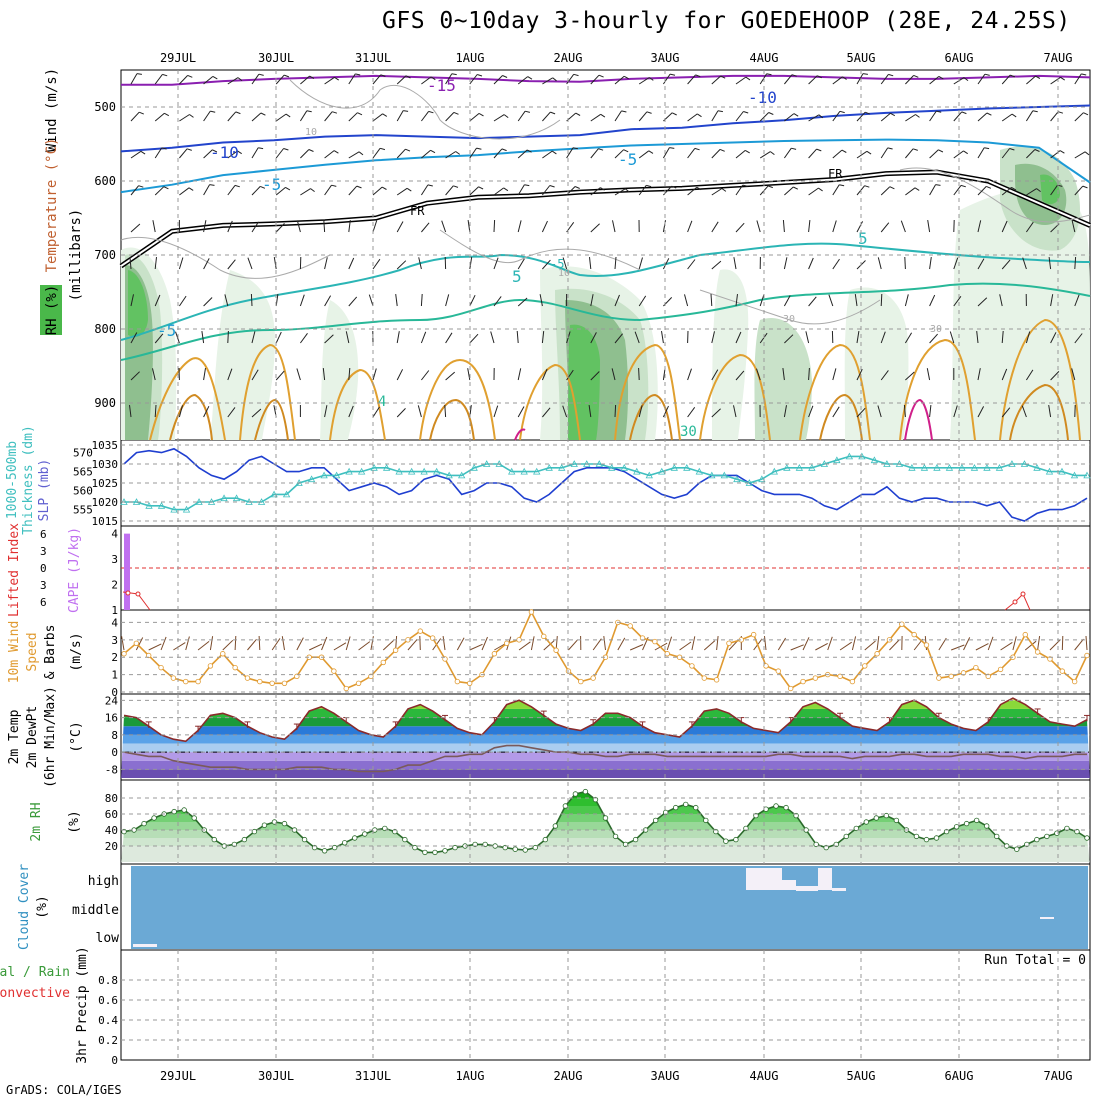 Image resolution: width=1100 pixels, height=1100 pixels. I want to click on lifted-tick-label: 6, so click(43, 534).